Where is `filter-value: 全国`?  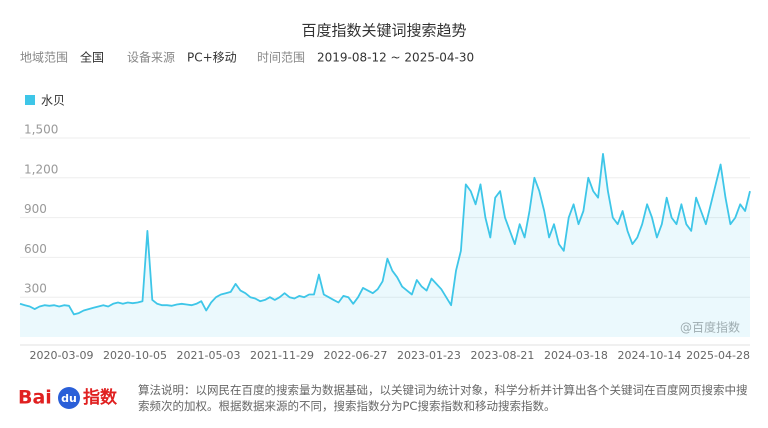 filter-value: 全国 is located at coordinates (92, 57).